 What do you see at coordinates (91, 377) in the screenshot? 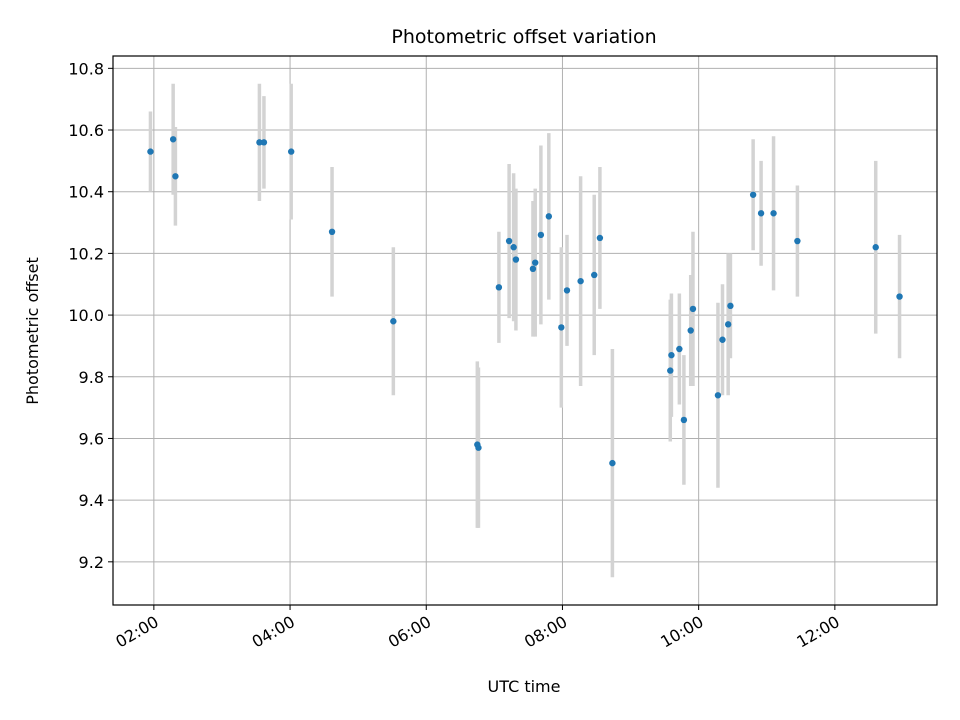
I see `y-tick-label: 9.8` at bounding box center [91, 377].